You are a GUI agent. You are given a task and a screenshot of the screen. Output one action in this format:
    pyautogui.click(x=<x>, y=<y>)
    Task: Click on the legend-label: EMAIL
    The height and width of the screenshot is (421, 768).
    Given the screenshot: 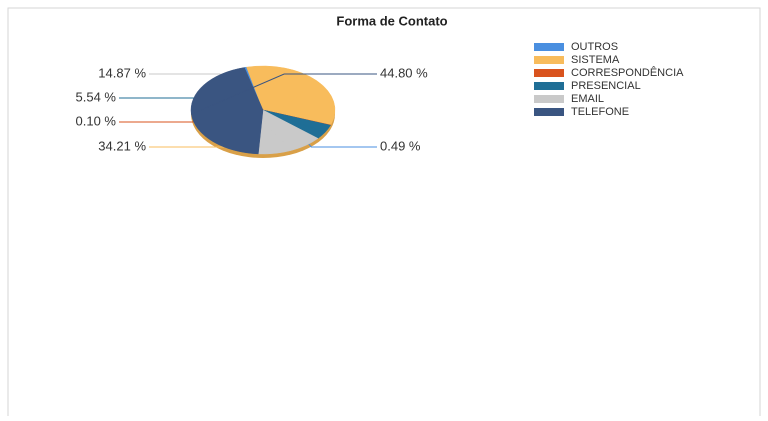 What is the action you would take?
    pyautogui.click(x=587, y=99)
    